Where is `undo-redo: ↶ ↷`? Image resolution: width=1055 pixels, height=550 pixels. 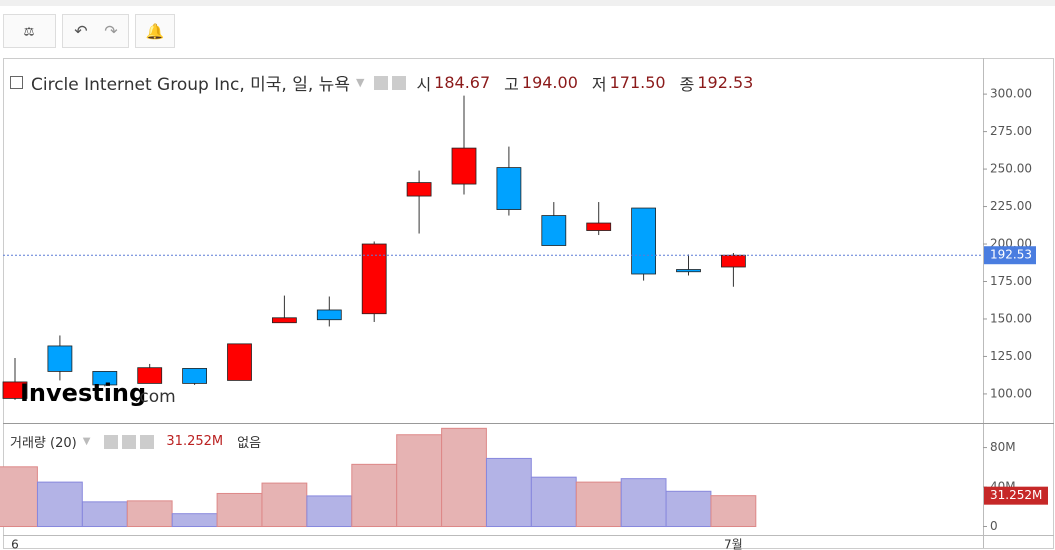 undo-redo: ↶ ↷ is located at coordinates (95, 31).